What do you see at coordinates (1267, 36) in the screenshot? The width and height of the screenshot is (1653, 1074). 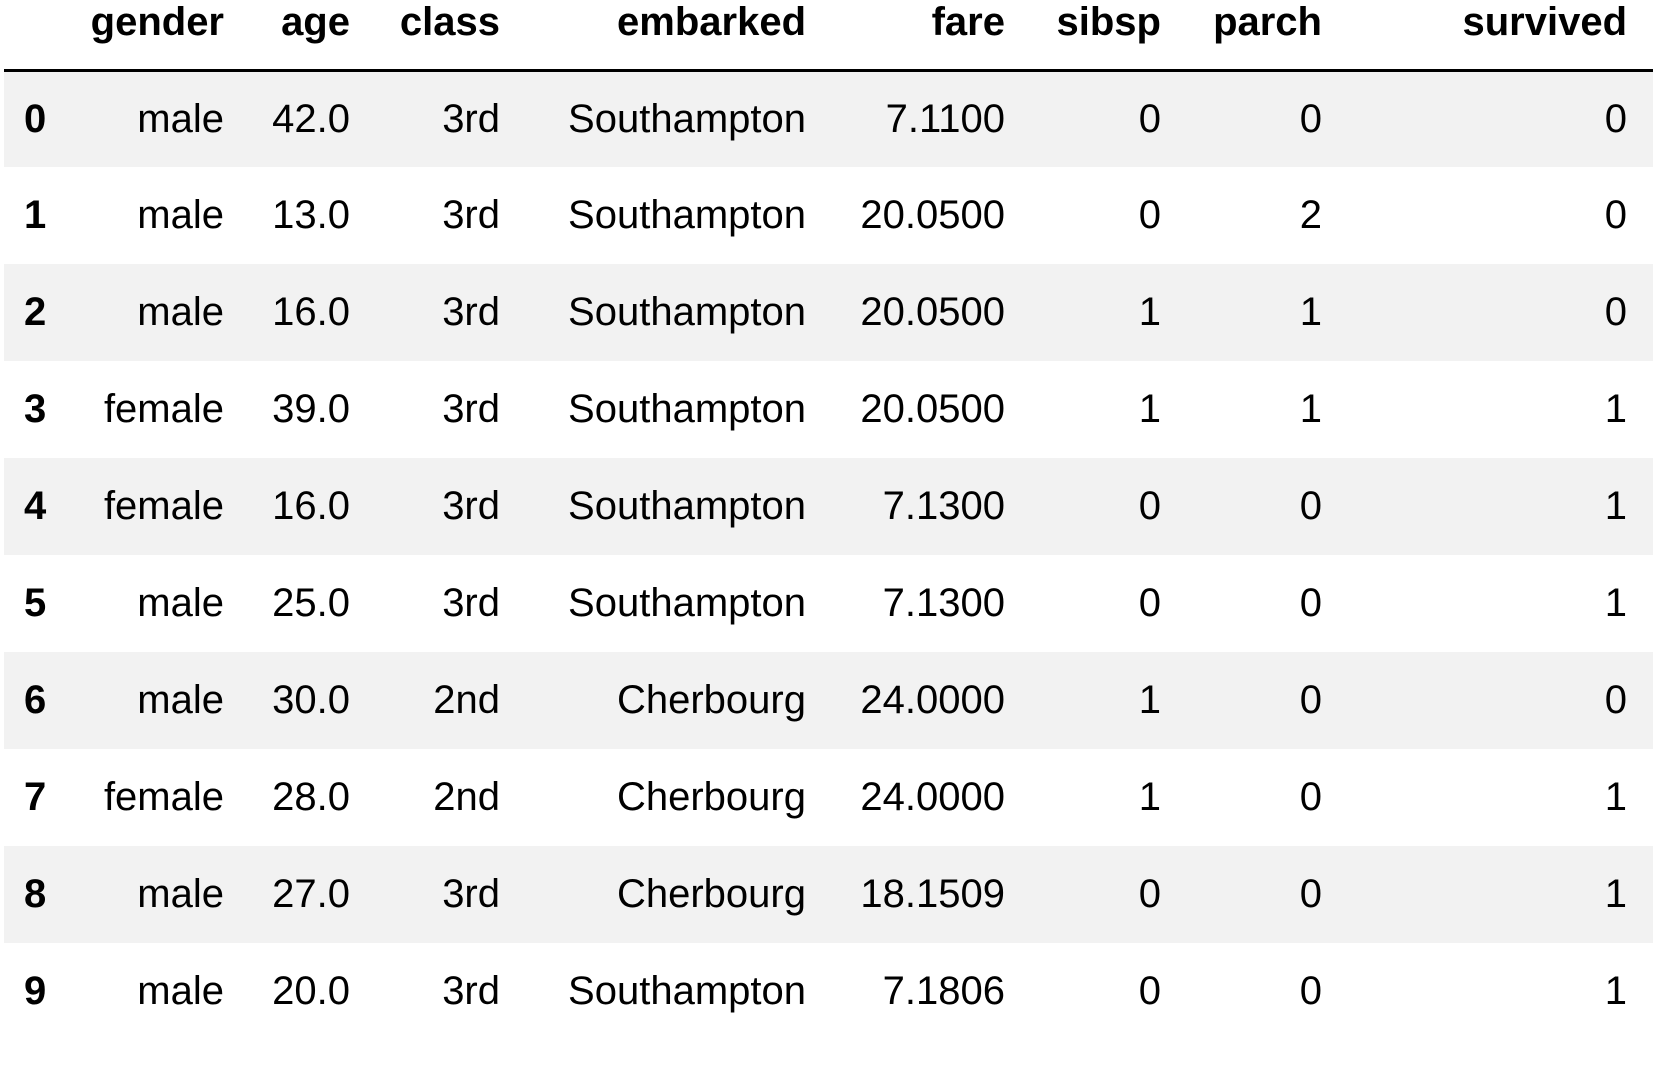 I see `column-header-parch: parch` at bounding box center [1267, 36].